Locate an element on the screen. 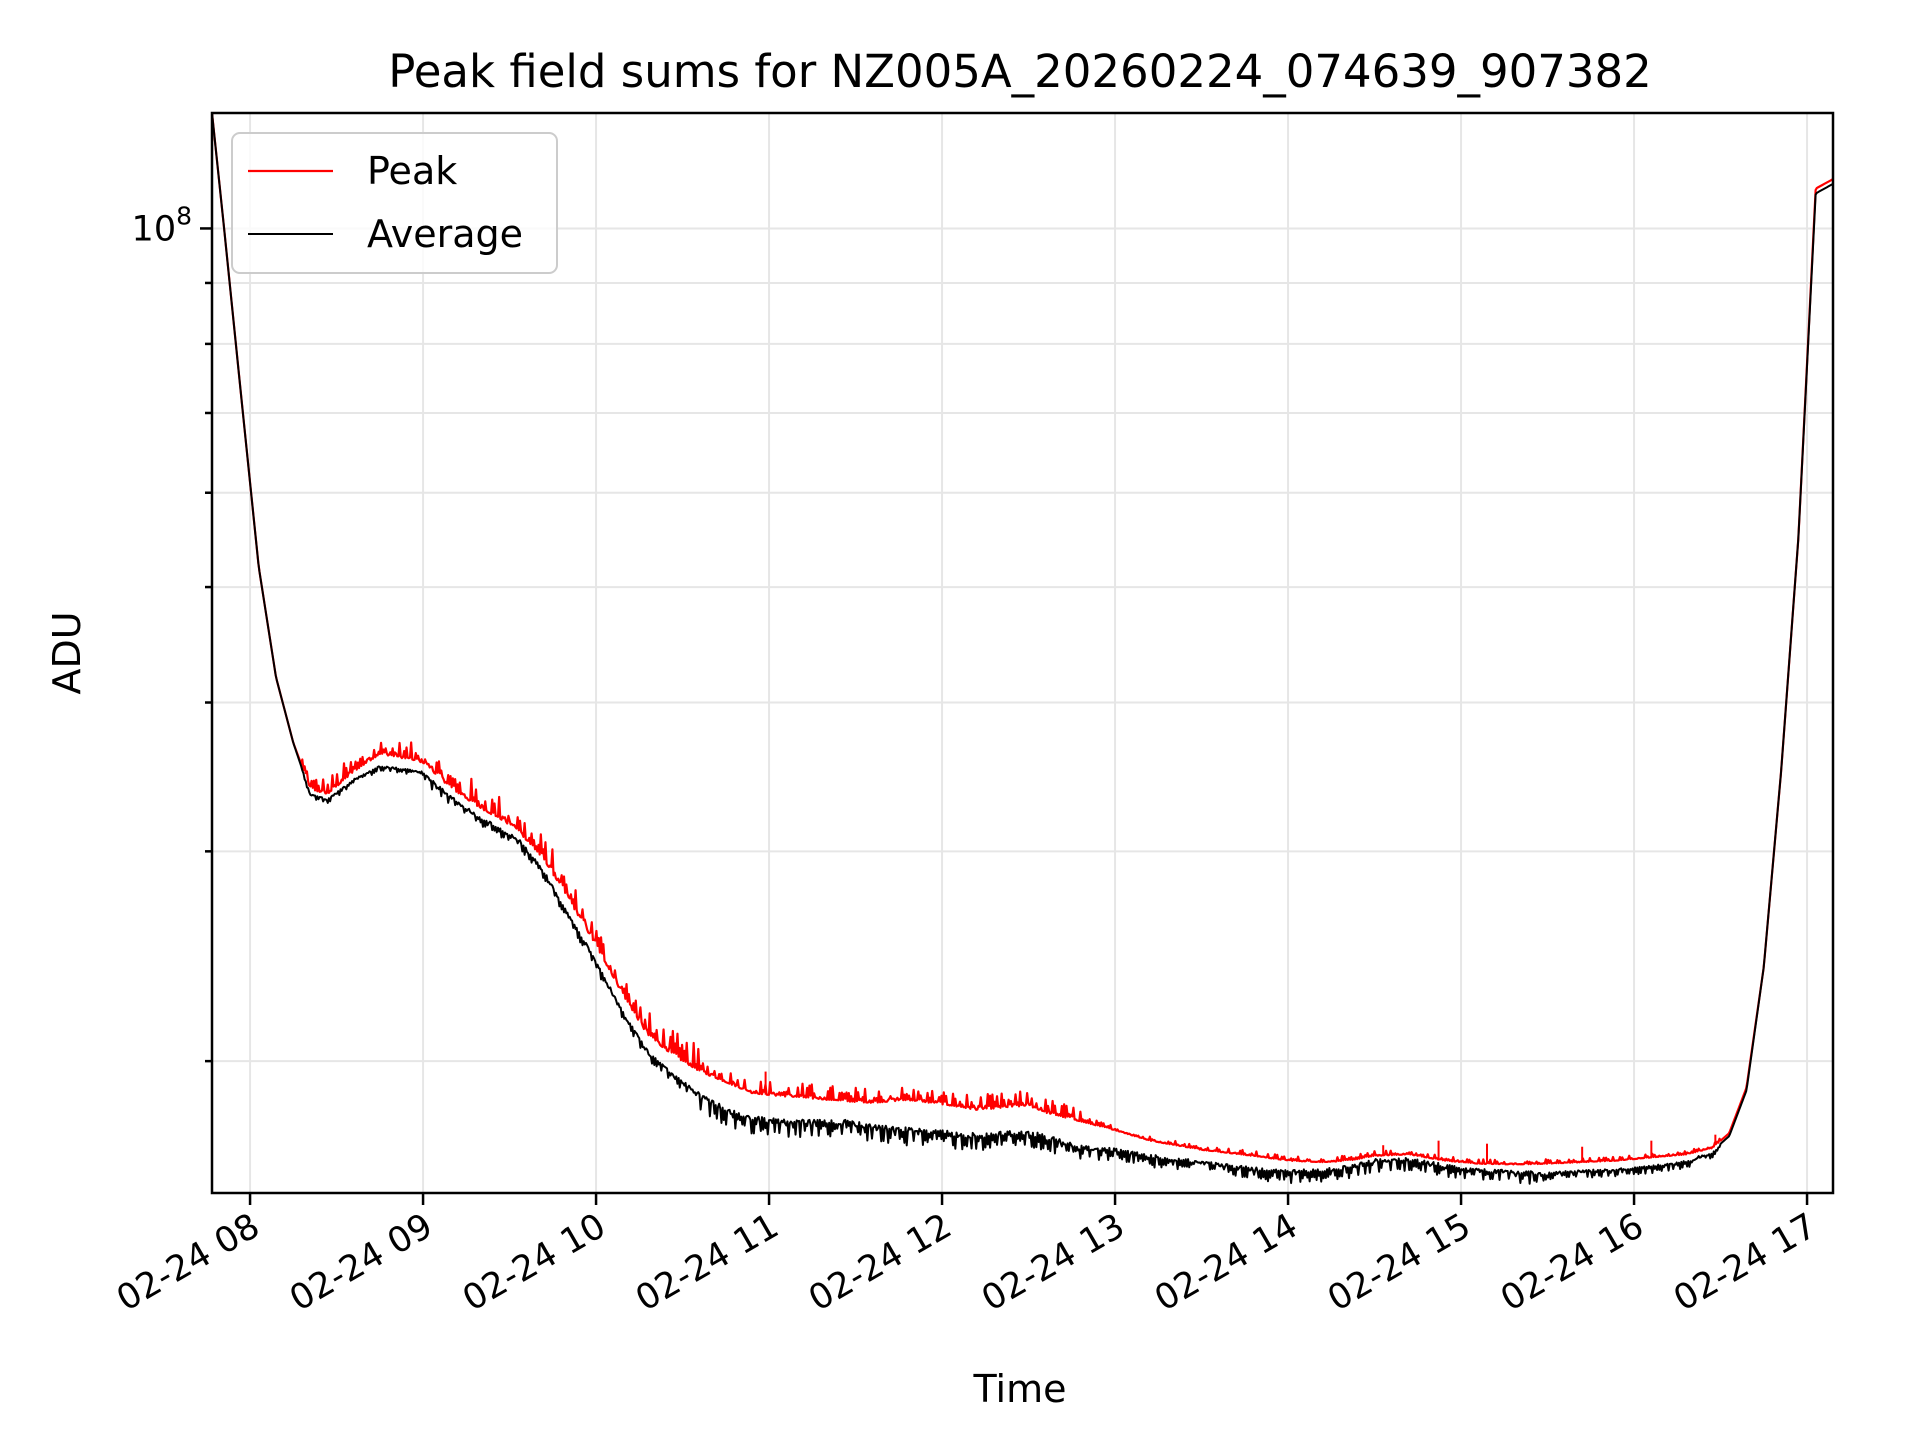 The width and height of the screenshot is (1920, 1440). y-axis-ticks: 108 is located at coordinates (172, 632).